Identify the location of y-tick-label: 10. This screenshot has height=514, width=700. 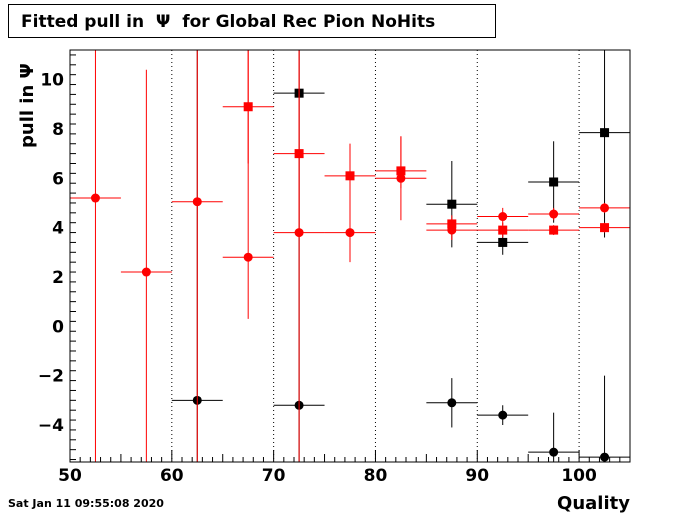
(52, 81).